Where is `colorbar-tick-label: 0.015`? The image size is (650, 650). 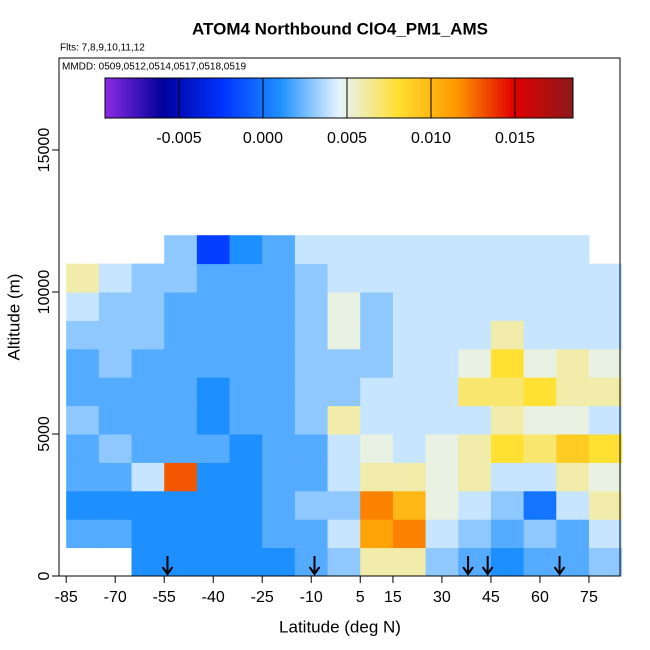
colorbar-tick-label: 0.015 is located at coordinates (515, 138).